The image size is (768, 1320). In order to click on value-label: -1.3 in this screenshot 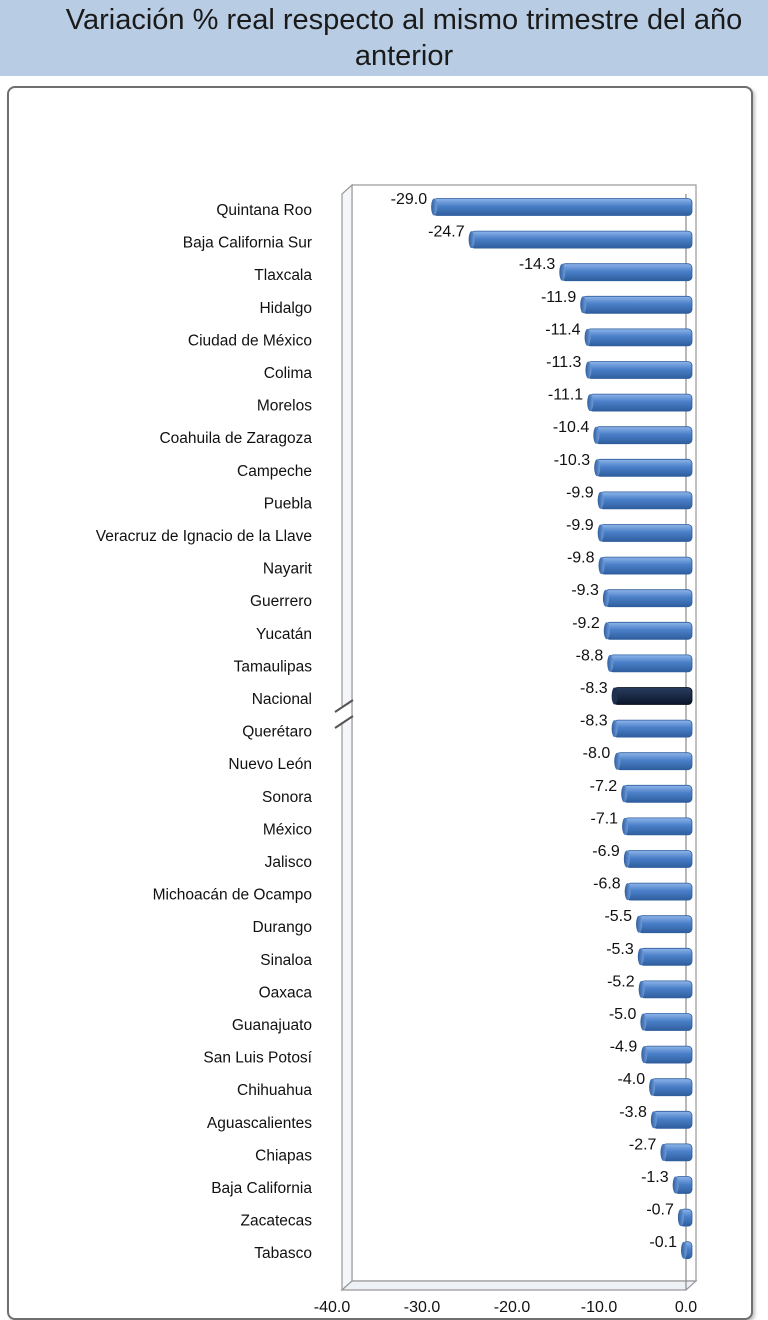, I will do `click(655, 1177)`.